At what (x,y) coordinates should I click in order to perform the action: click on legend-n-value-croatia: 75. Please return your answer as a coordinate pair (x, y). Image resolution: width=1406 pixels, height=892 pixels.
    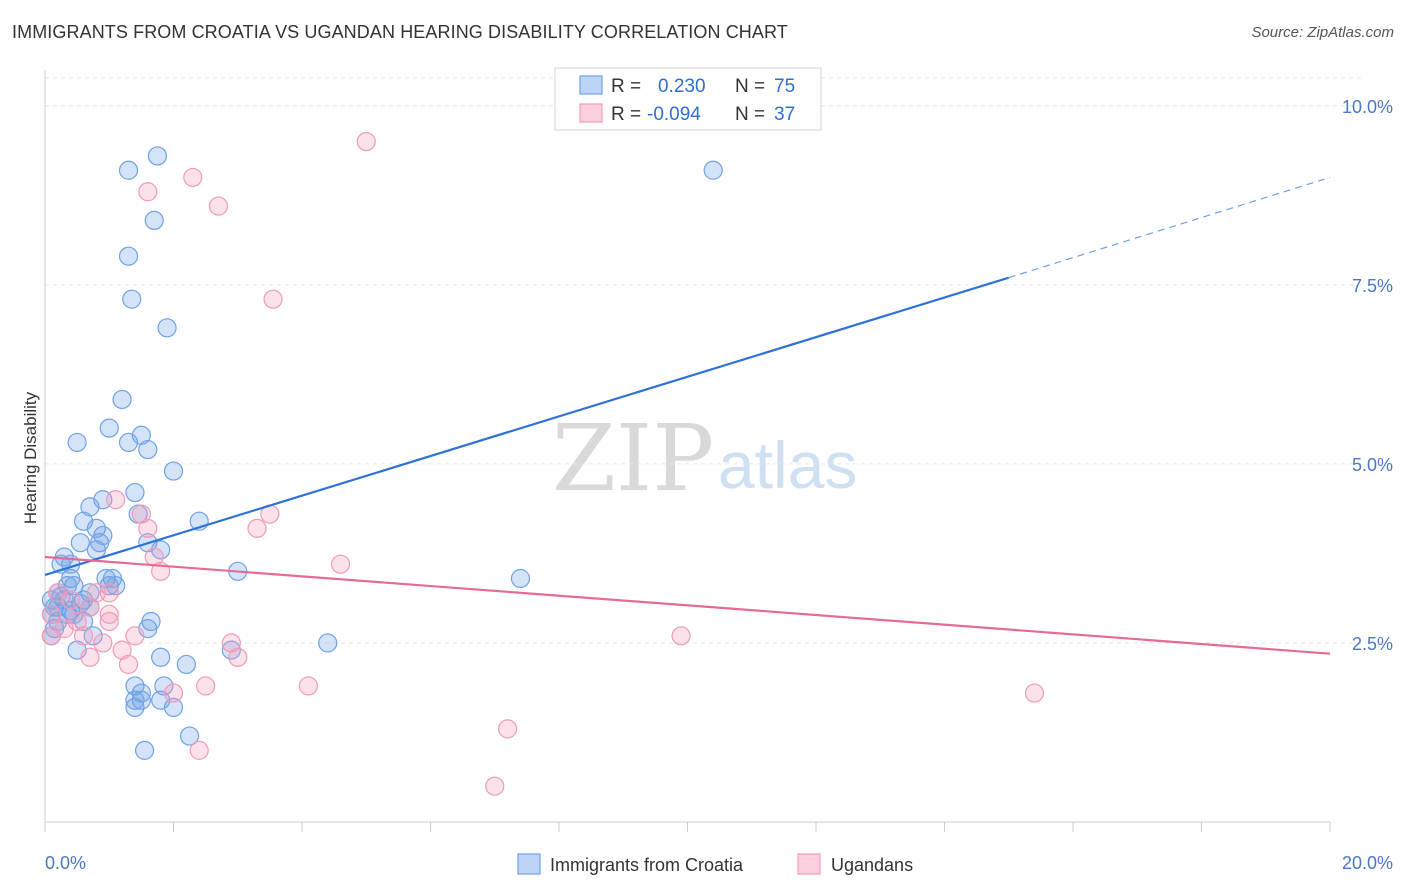
    Looking at the image, I should click on (784, 86).